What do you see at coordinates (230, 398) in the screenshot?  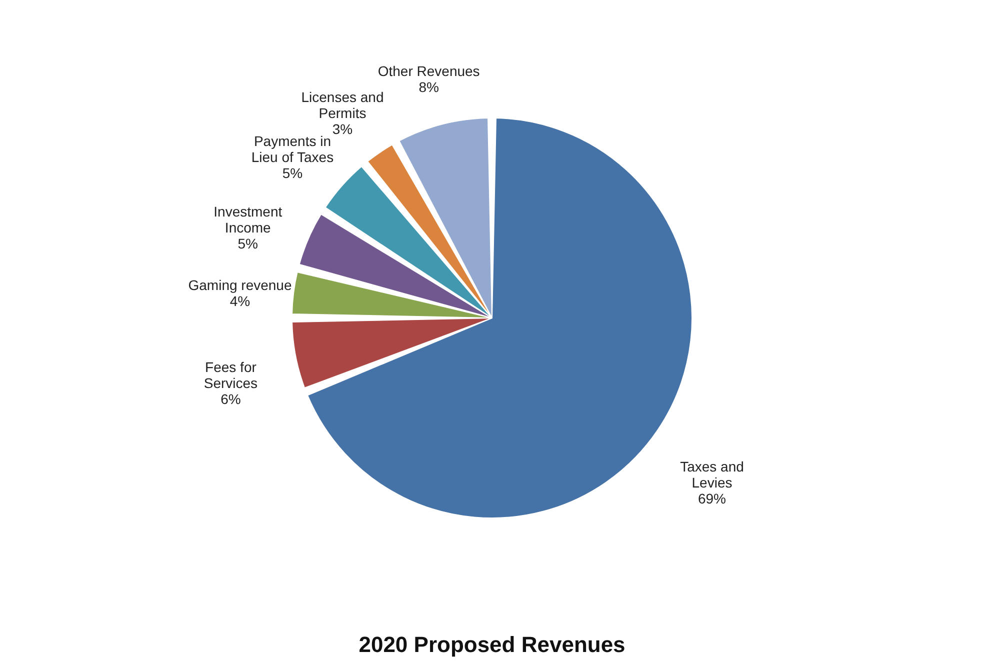 I see `data-label: 6%` at bounding box center [230, 398].